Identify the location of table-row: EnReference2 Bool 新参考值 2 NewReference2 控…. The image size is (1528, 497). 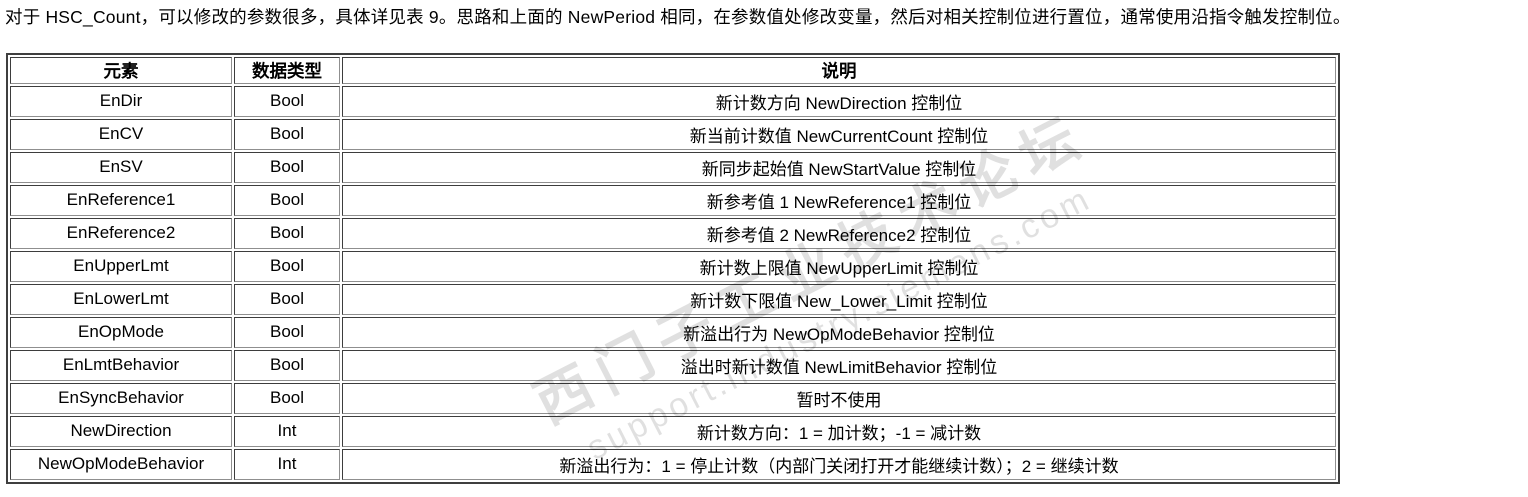
(673, 233).